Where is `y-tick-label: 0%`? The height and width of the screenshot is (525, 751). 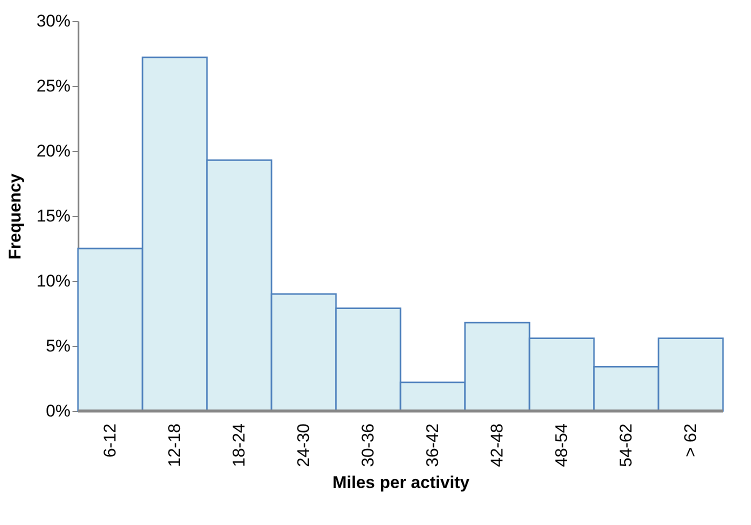 y-tick-label: 0% is located at coordinates (58, 411).